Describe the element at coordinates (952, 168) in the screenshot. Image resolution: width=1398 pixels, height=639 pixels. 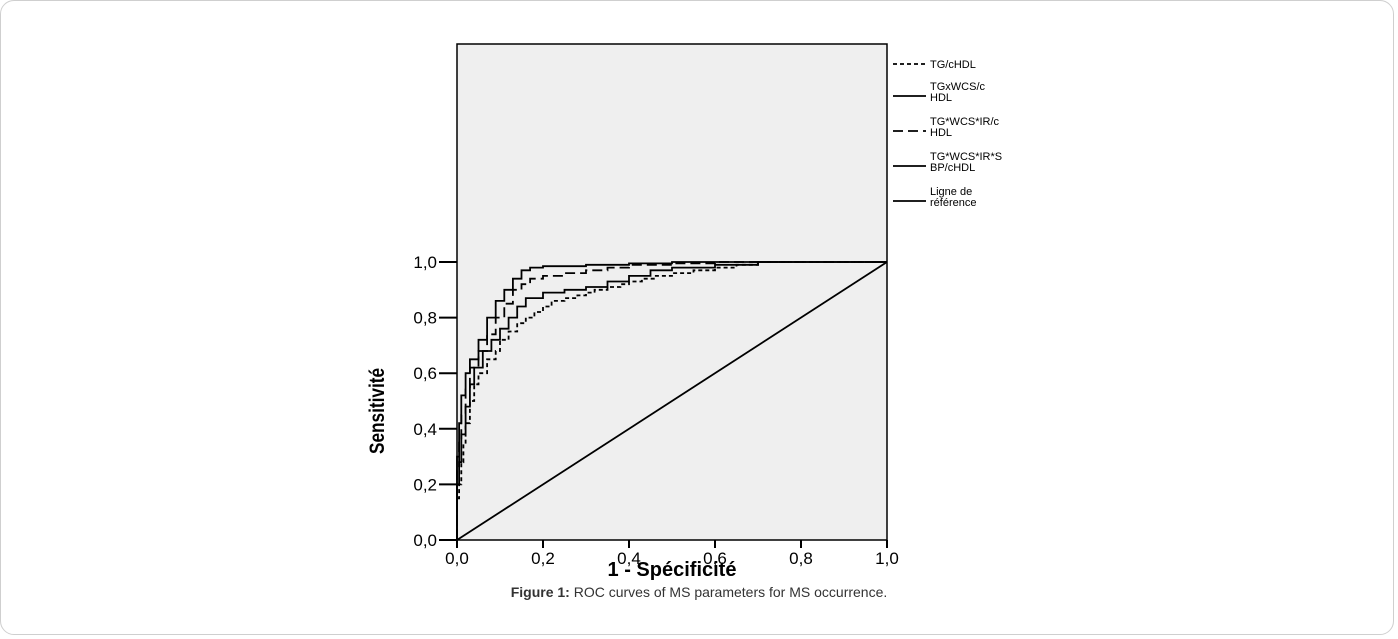
I see `legend-label-4: BP/cHDL` at that location.